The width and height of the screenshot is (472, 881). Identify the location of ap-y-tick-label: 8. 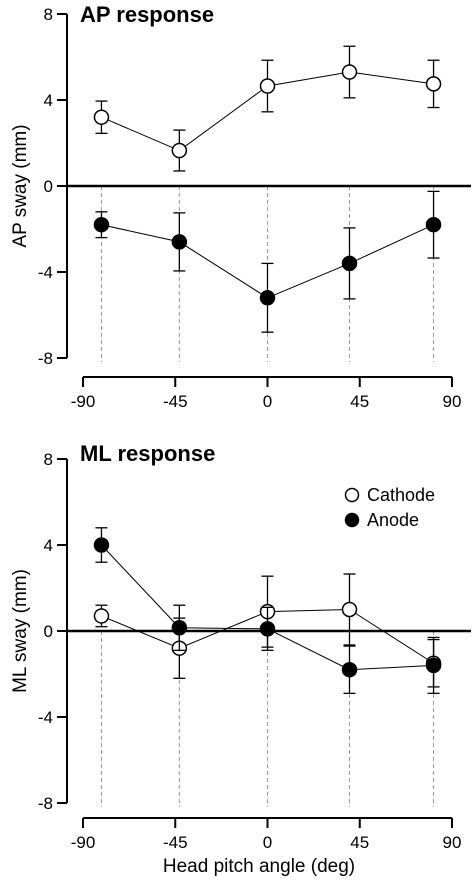
(48, 14).